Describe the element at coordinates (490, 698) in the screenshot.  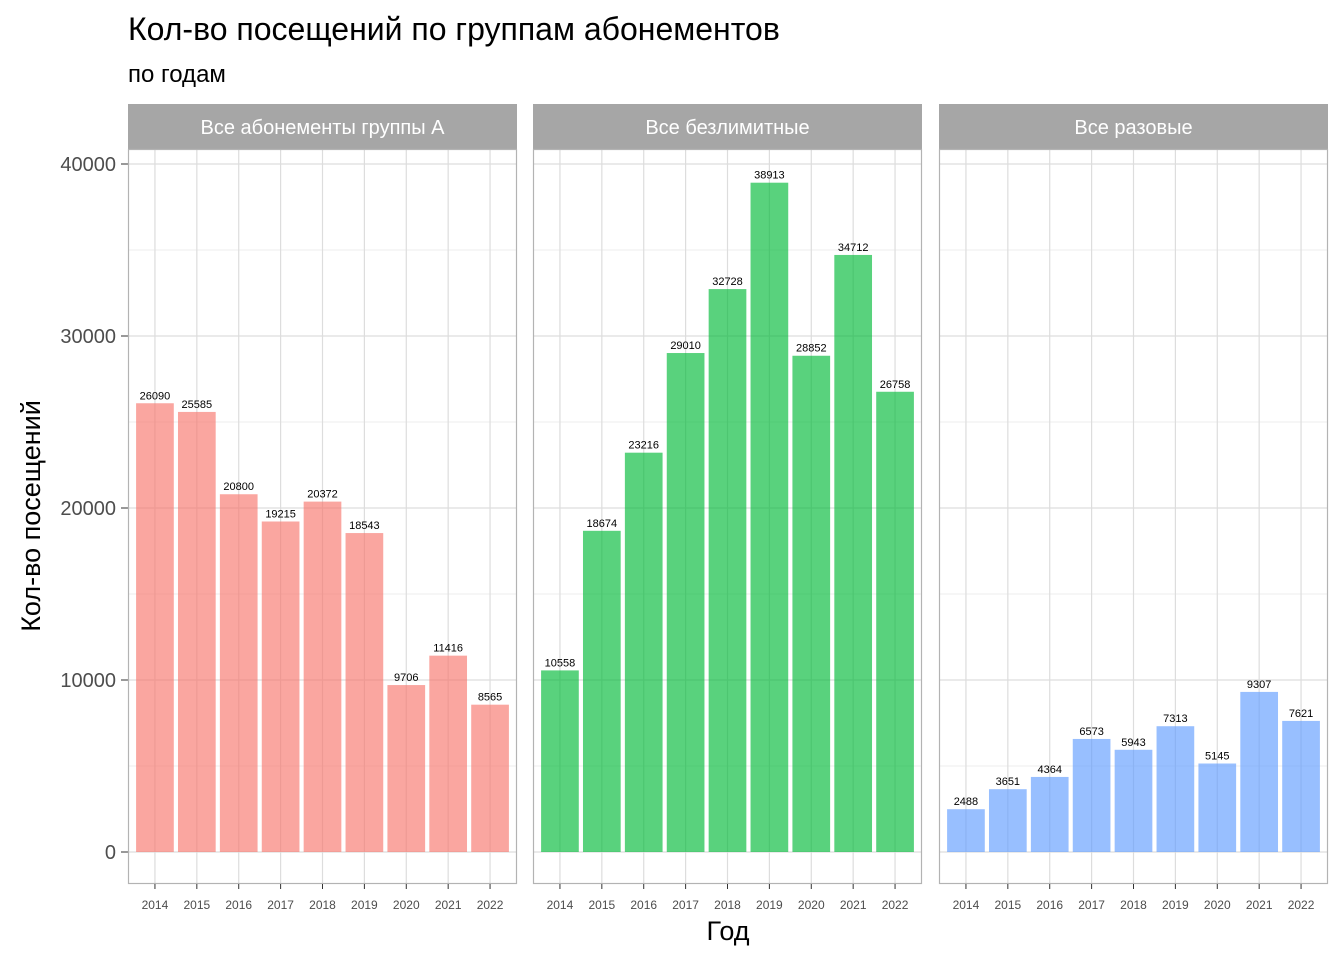
I see `bar-value-label: 8565` at that location.